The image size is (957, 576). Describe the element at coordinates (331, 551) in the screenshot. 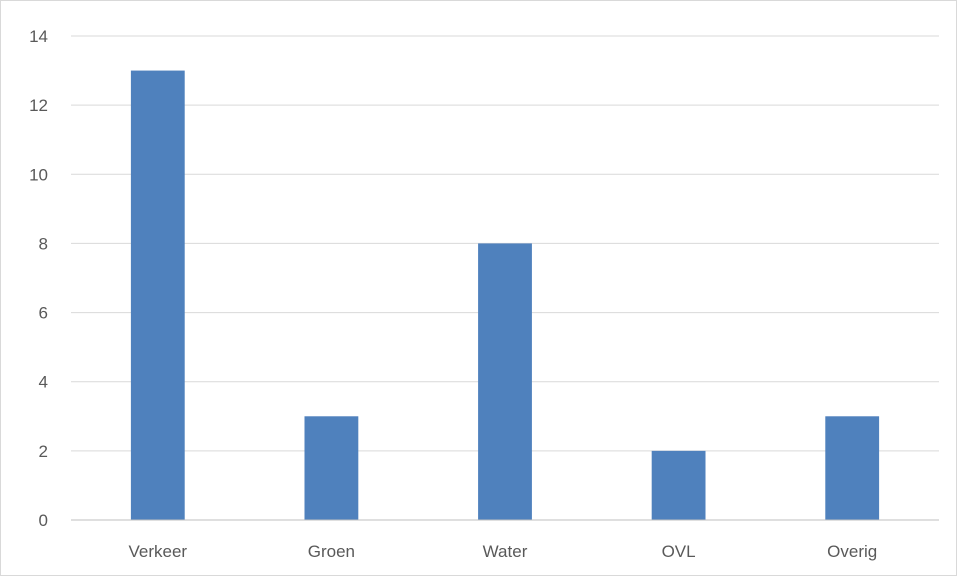

I see `x-tick-label: Groen` at that location.